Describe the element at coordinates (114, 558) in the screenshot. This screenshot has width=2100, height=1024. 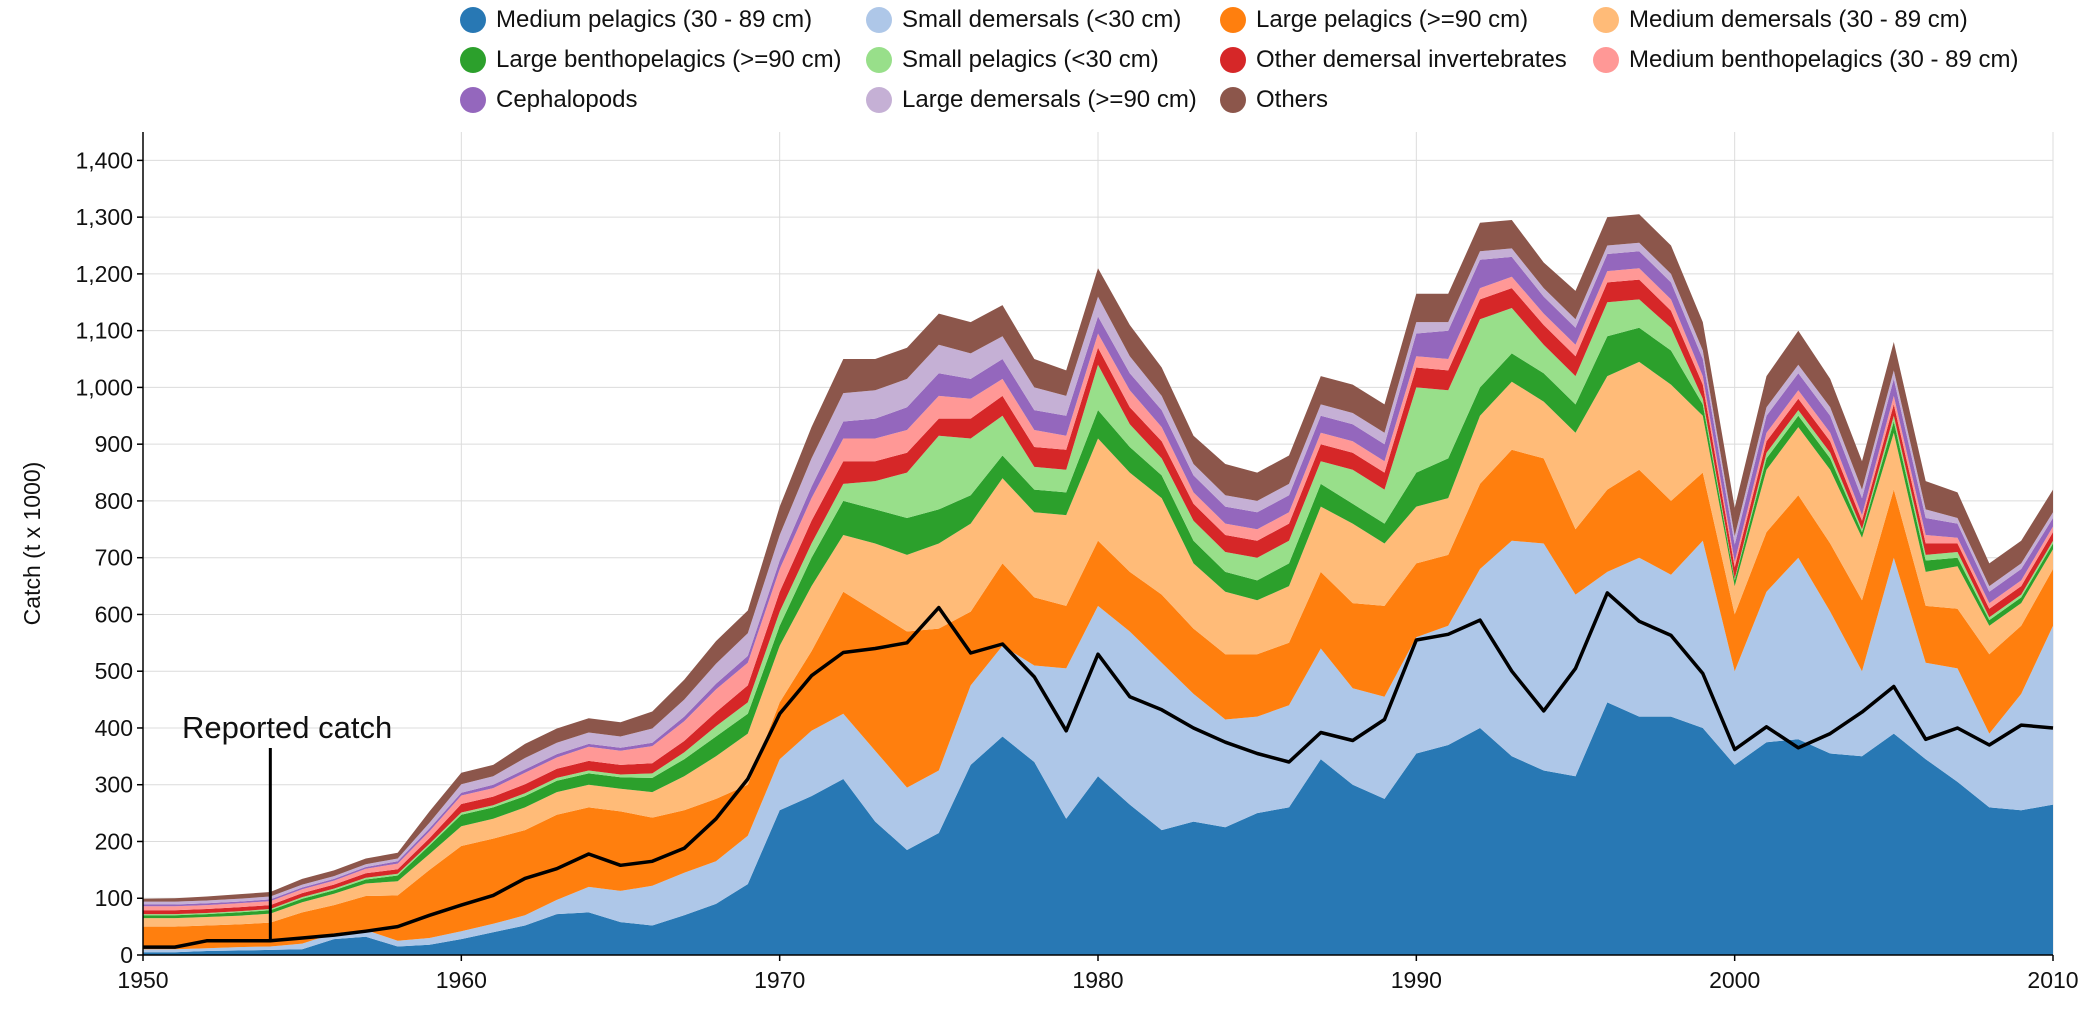
I see `y-tick-label: 700` at that location.